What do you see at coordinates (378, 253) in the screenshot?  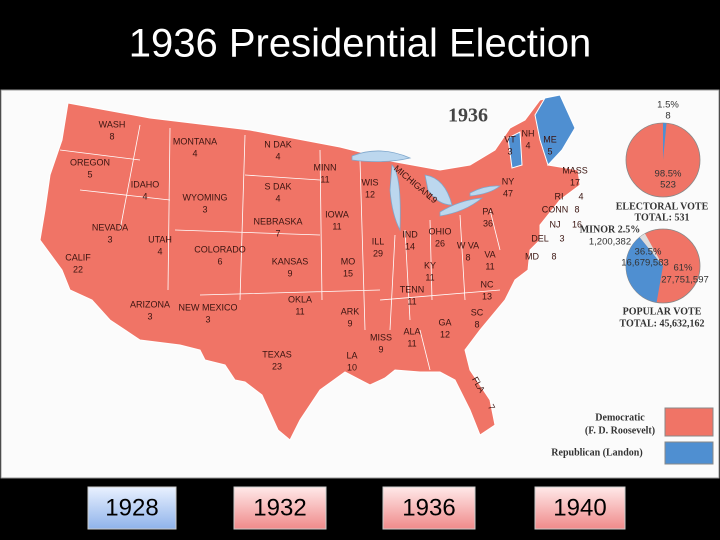 I see `state-votes: 29` at bounding box center [378, 253].